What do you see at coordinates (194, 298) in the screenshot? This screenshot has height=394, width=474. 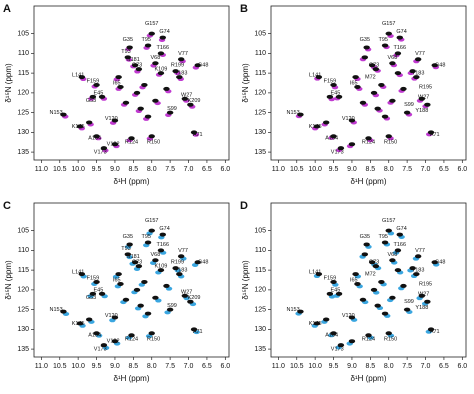 I see `peak-label: K209` at bounding box center [194, 298].